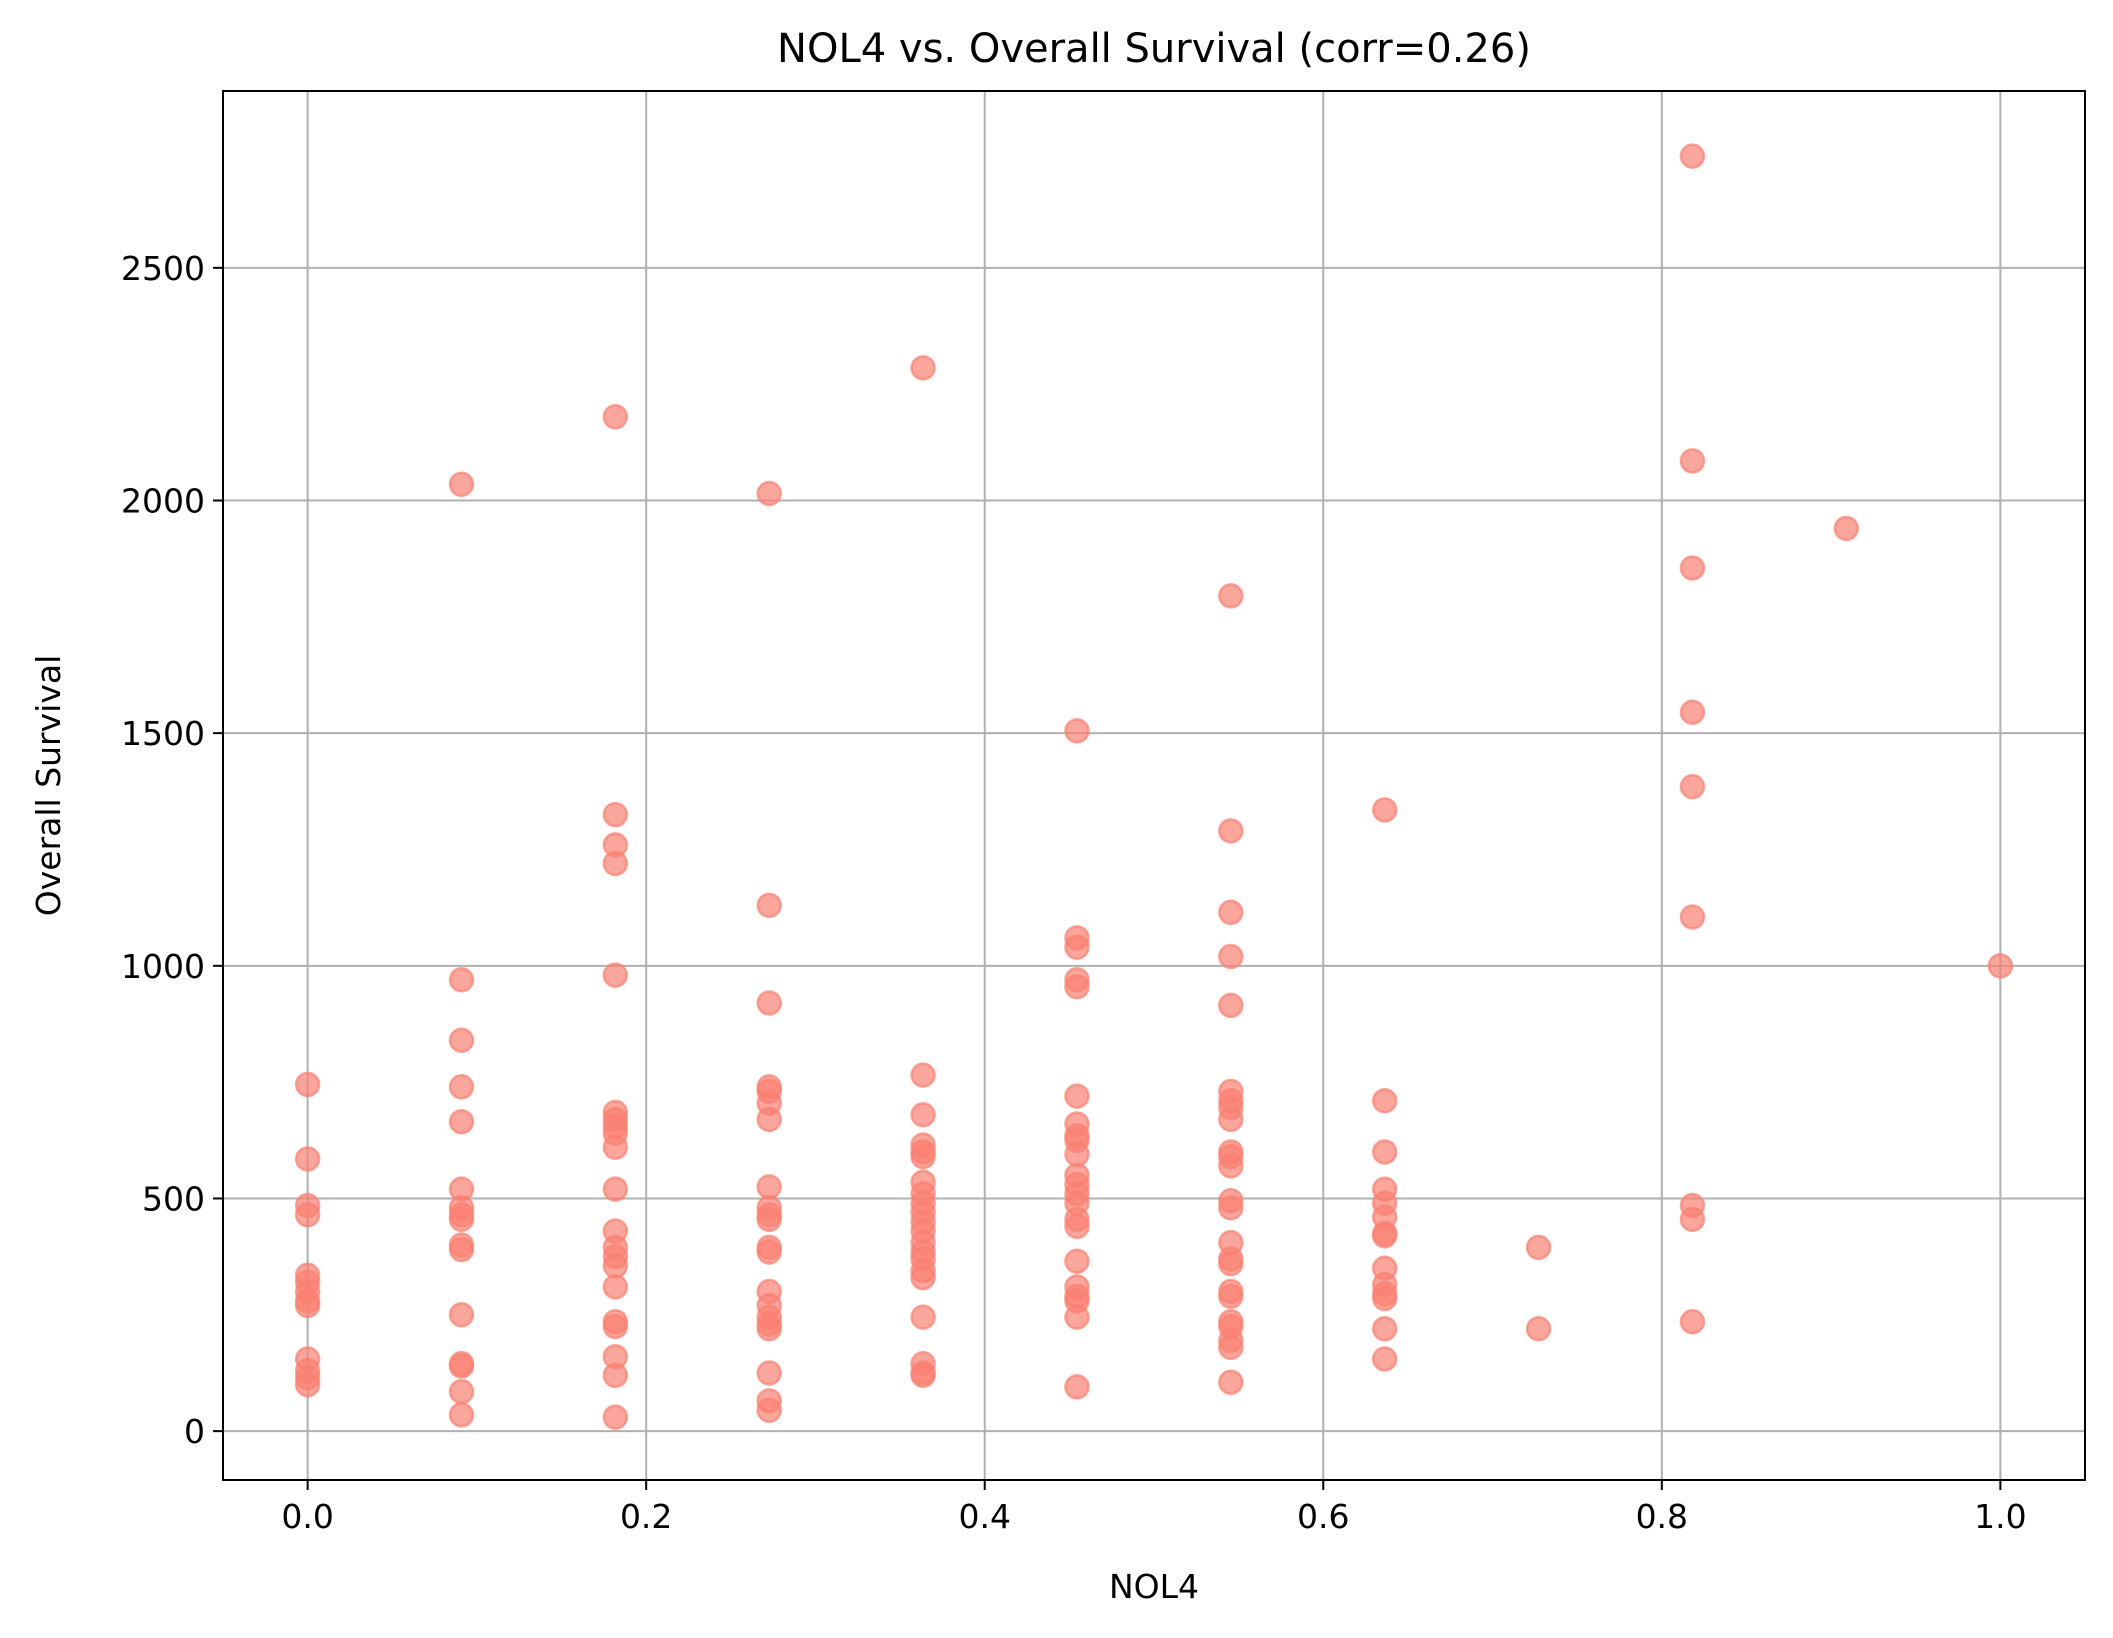 The width and height of the screenshot is (2113, 1638). What do you see at coordinates (172, 850) in the screenshot?
I see `y-axis-ticks: 0 500 1000 1500 2000 2500` at bounding box center [172, 850].